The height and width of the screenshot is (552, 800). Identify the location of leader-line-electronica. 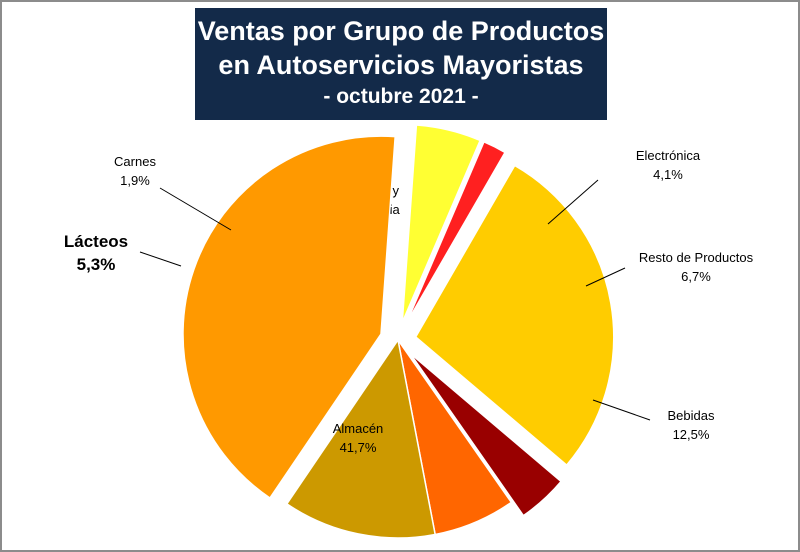
(573, 202).